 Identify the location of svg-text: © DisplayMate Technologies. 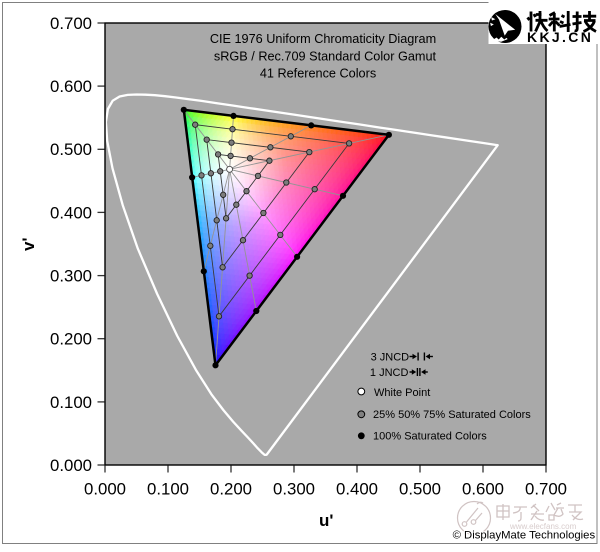
(524, 536).